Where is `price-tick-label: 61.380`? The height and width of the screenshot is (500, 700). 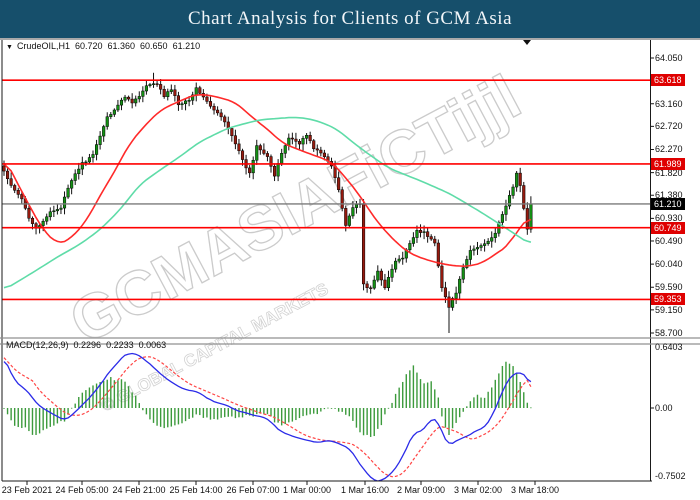 price-tick-label: 61.380 is located at coordinates (669, 195).